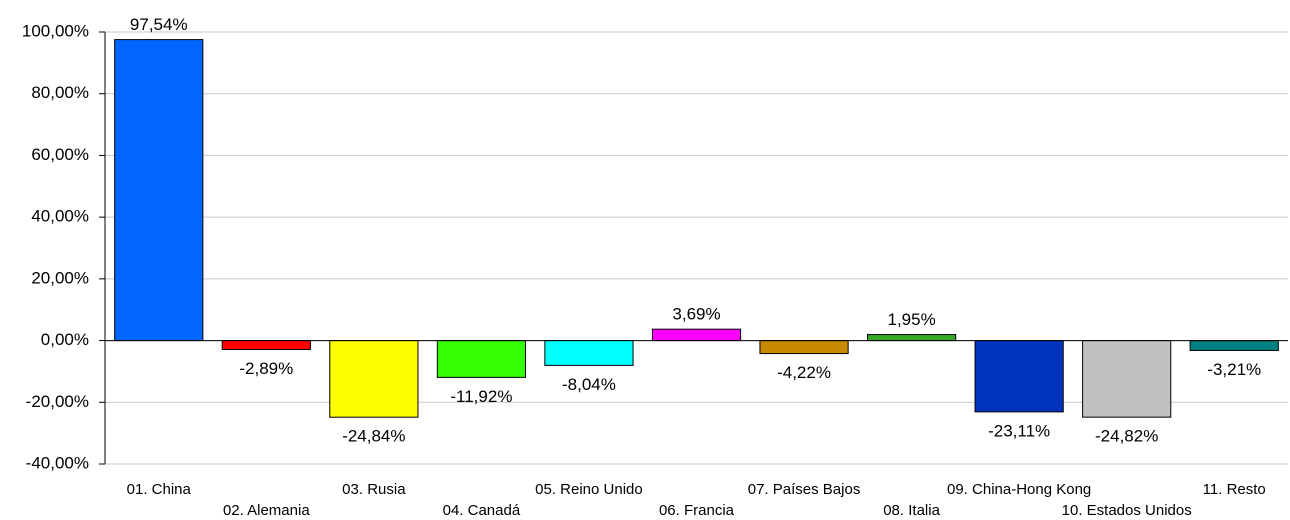 The image size is (1290, 520). I want to click on x-tick-label: 06. Francia, so click(697, 510).